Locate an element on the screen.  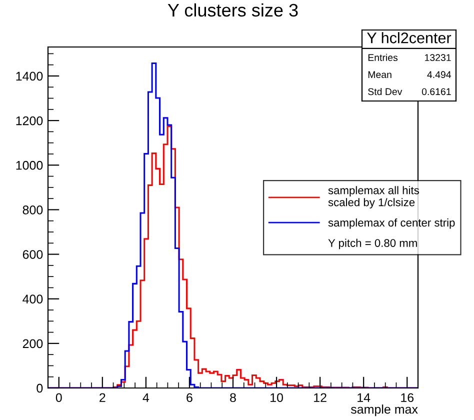
legend-label: samplemax all hits scaled by 1/clsize is located at coordinates (373, 197).